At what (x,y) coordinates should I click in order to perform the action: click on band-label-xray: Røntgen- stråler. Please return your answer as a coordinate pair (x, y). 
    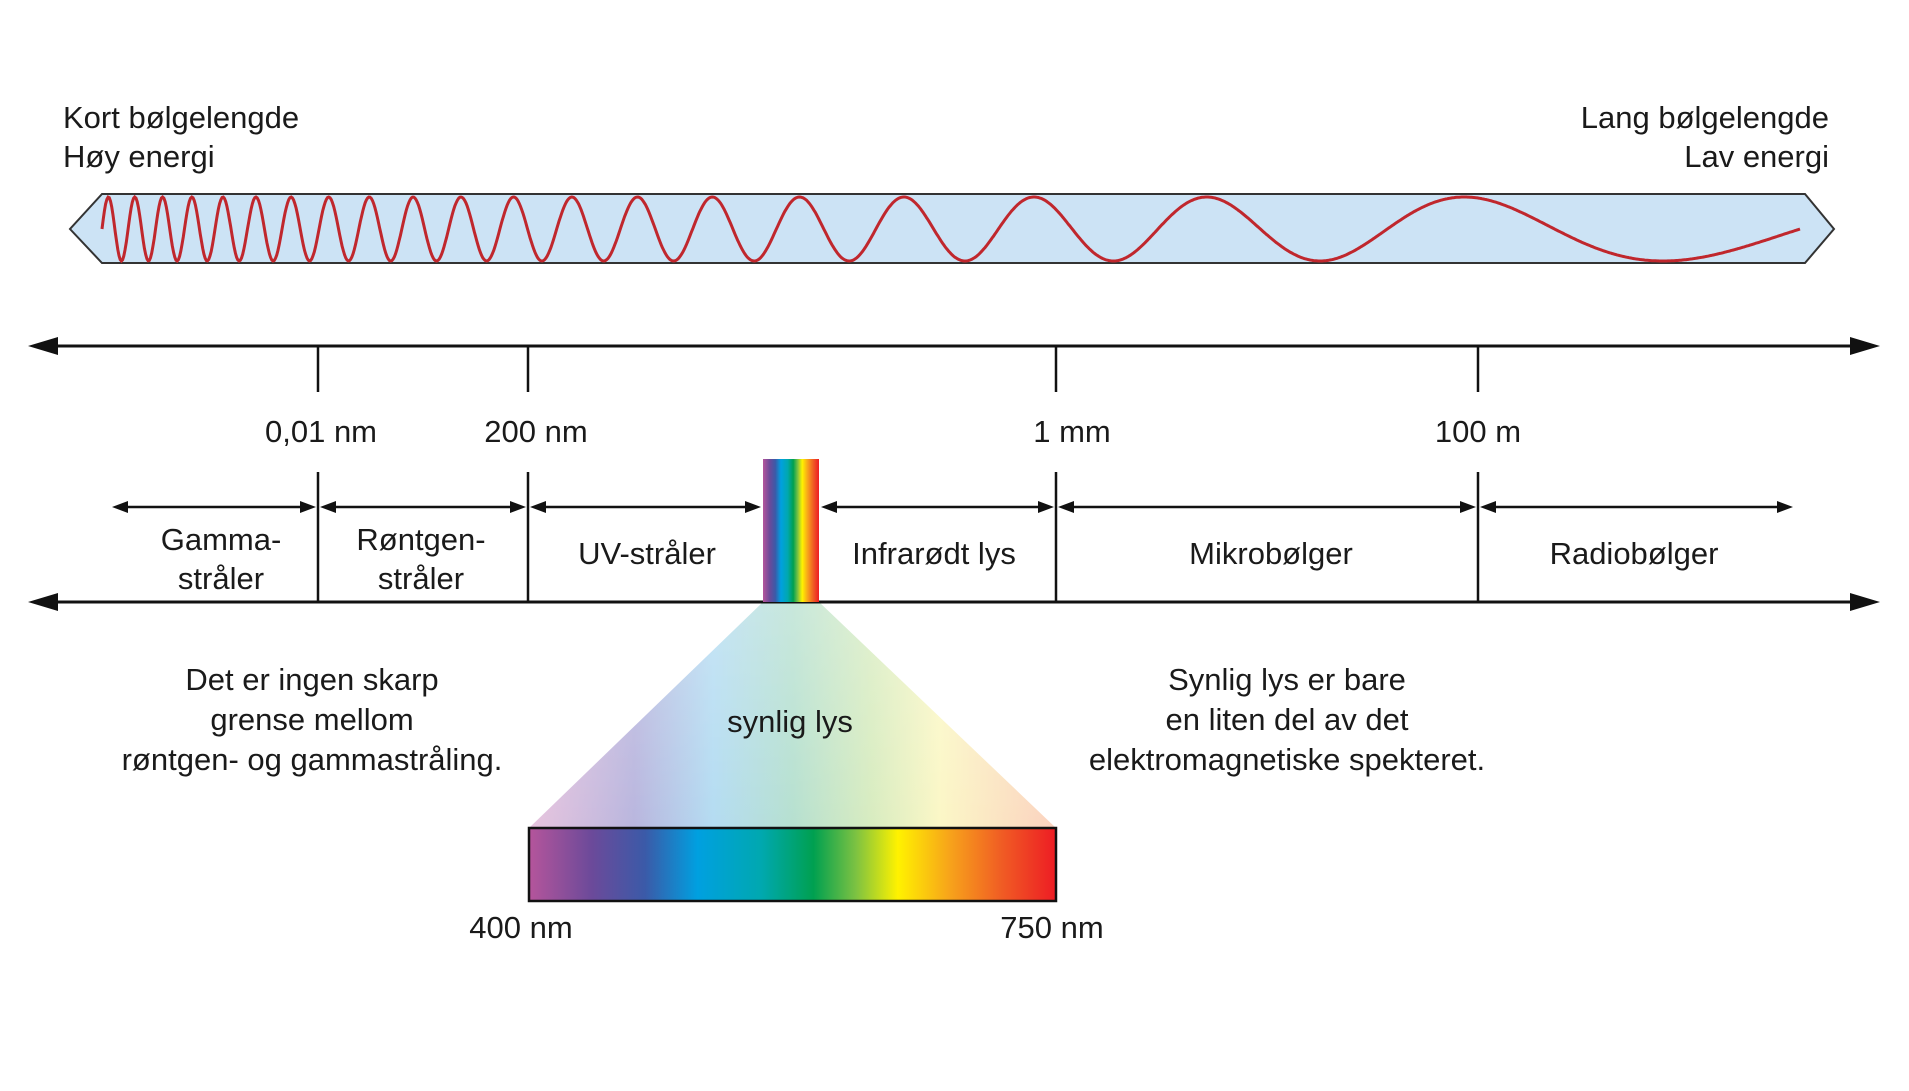
    Looking at the image, I should click on (420, 559).